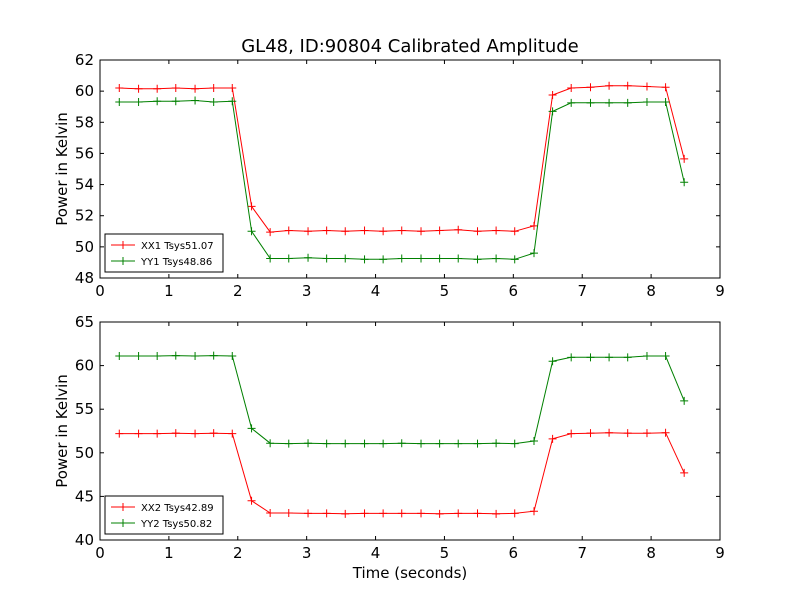 The image size is (800, 600). I want to click on y-tick-label: 48, so click(84, 278).